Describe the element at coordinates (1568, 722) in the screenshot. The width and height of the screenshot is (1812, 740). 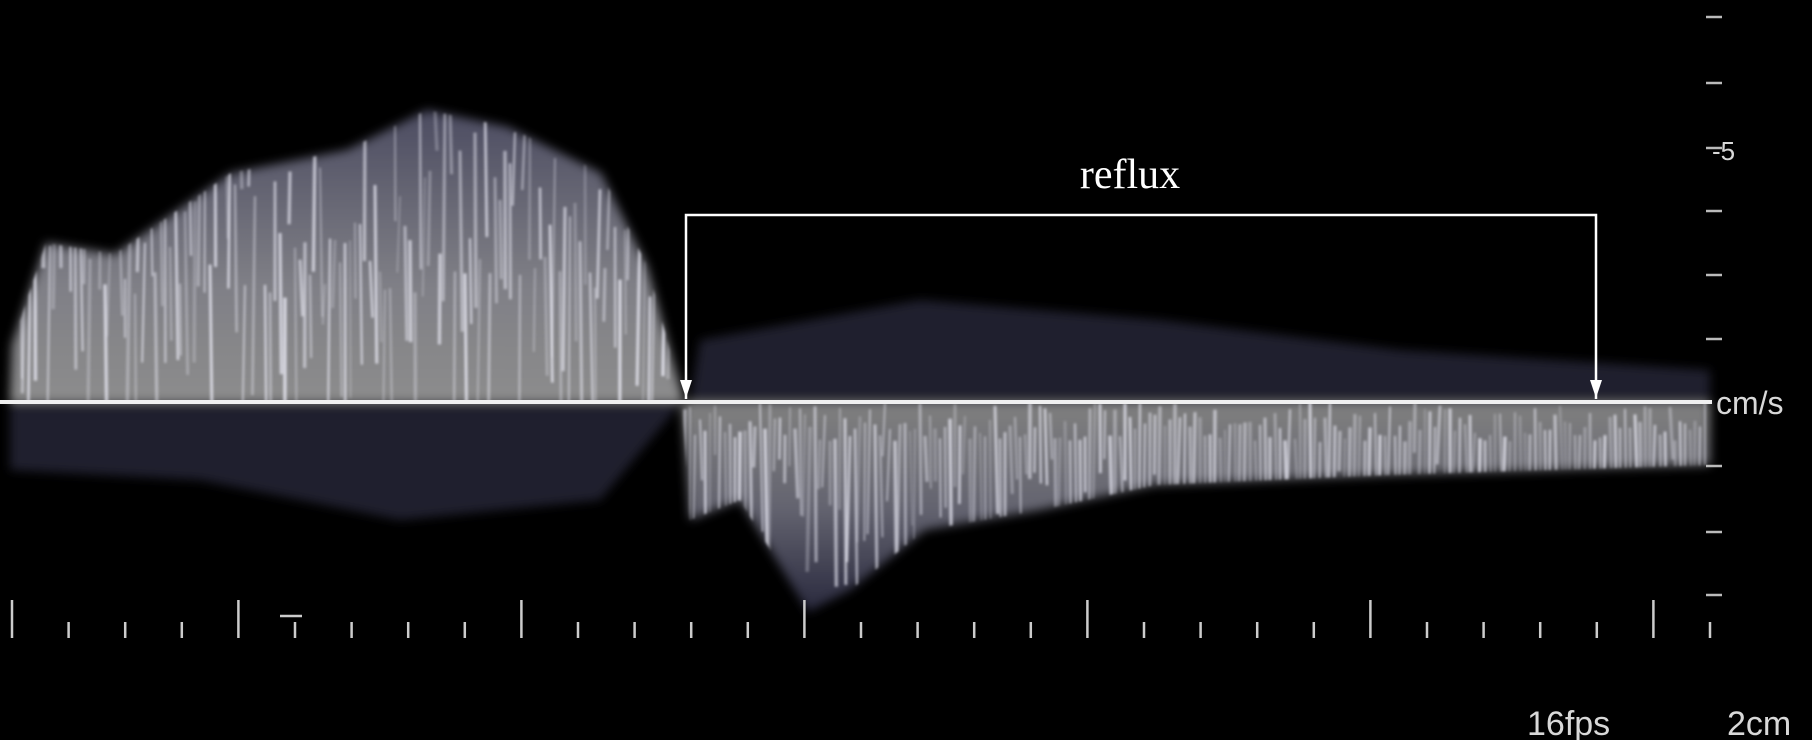
I see `frame-rate: 16fps` at that location.